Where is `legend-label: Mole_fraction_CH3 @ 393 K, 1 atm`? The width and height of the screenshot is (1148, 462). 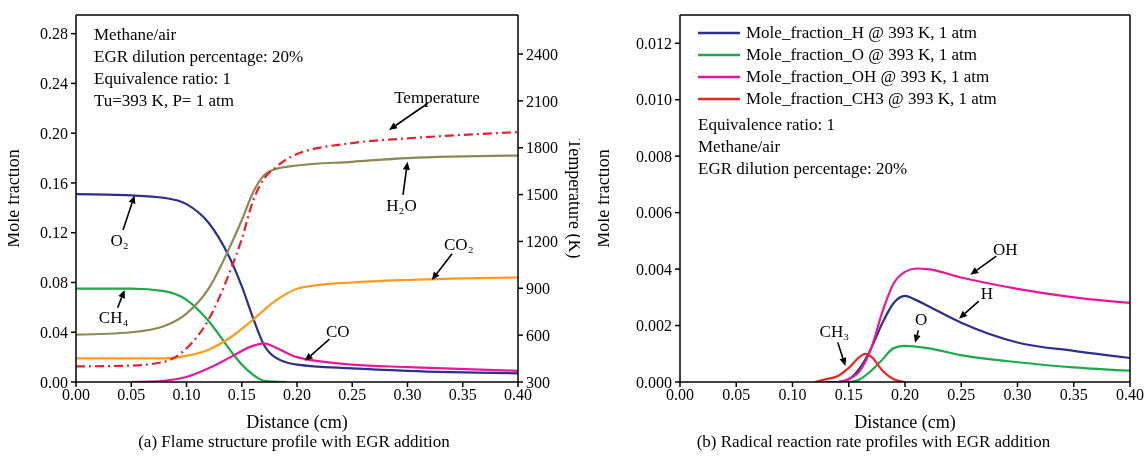 legend-label: Mole_fraction_CH3 @ 393 K, 1 atm is located at coordinates (871, 99).